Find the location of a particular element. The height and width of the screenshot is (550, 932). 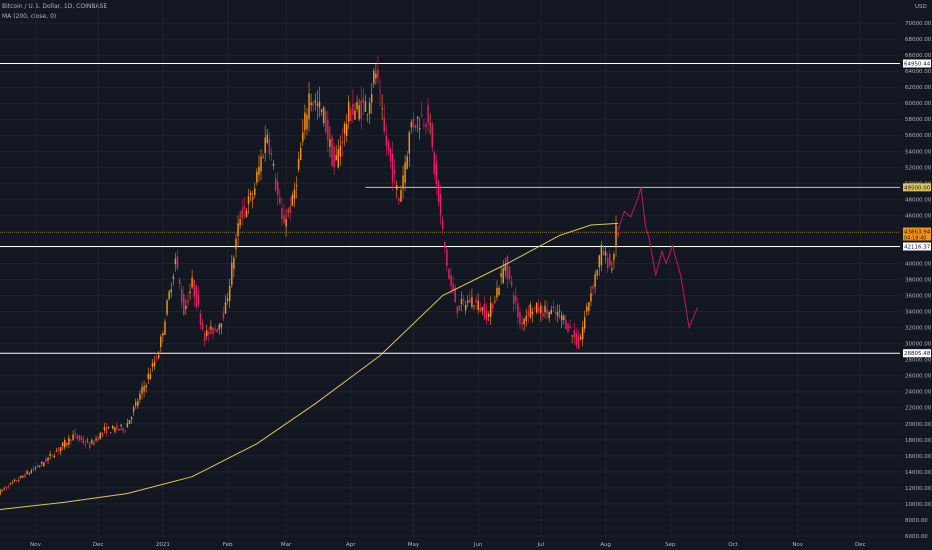

indicator-legend: MA (200, close, 0) is located at coordinates (29, 16).